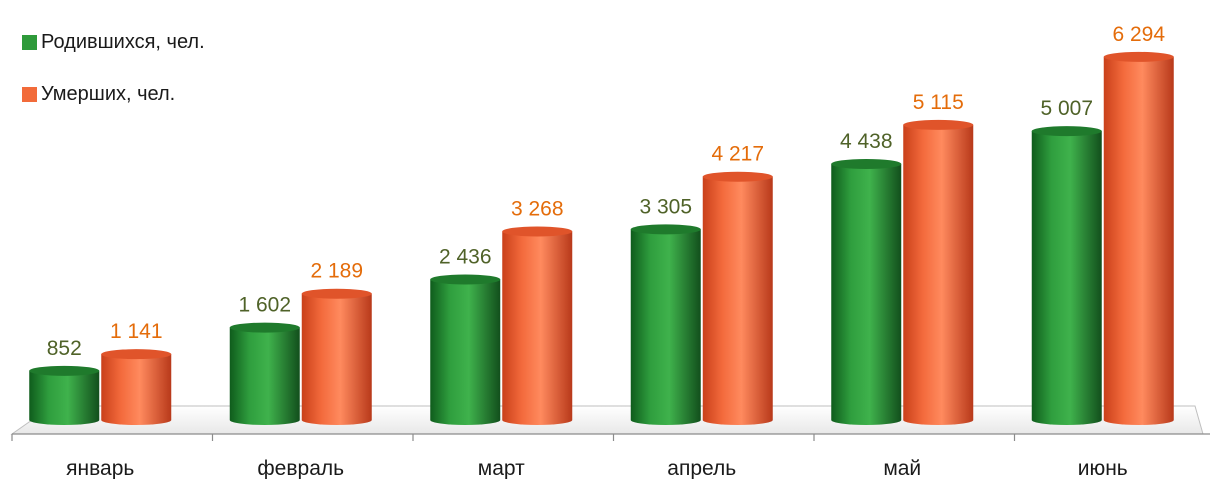 Image resolution: width=1210 pixels, height=479 pixels. Describe the element at coordinates (465, 256) in the screenshot. I see `data-label-births: 2 436` at that location.